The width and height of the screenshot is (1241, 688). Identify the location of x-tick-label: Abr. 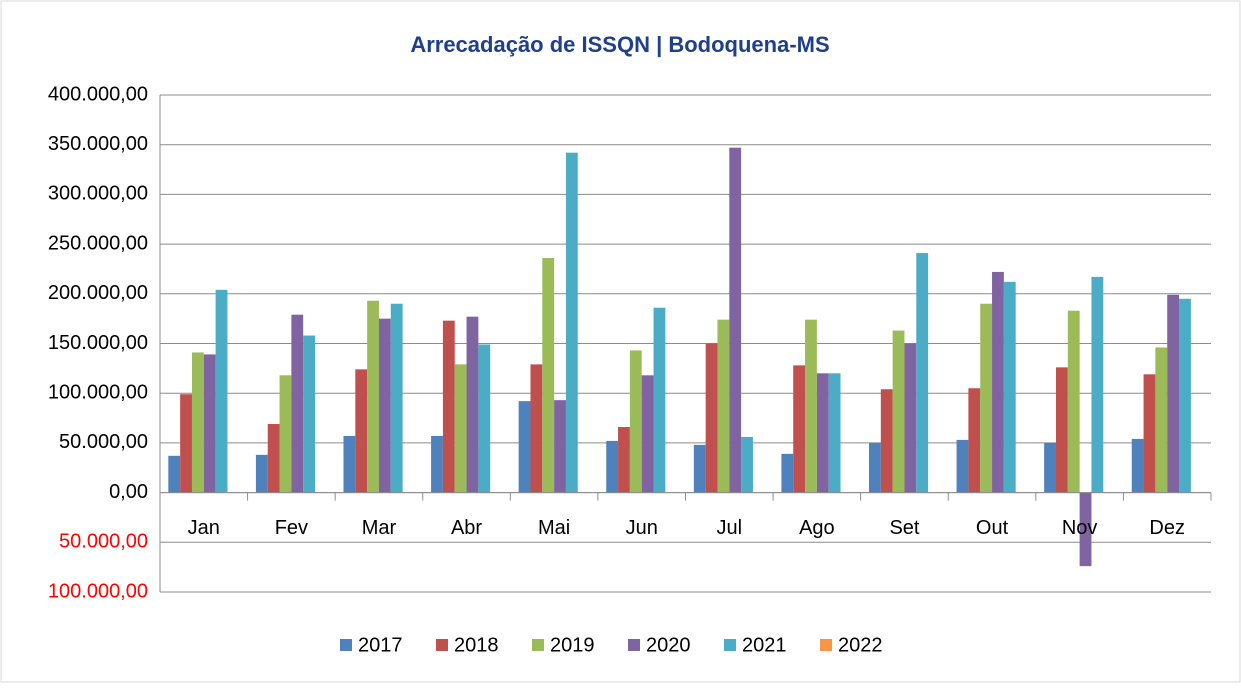
(466, 528).